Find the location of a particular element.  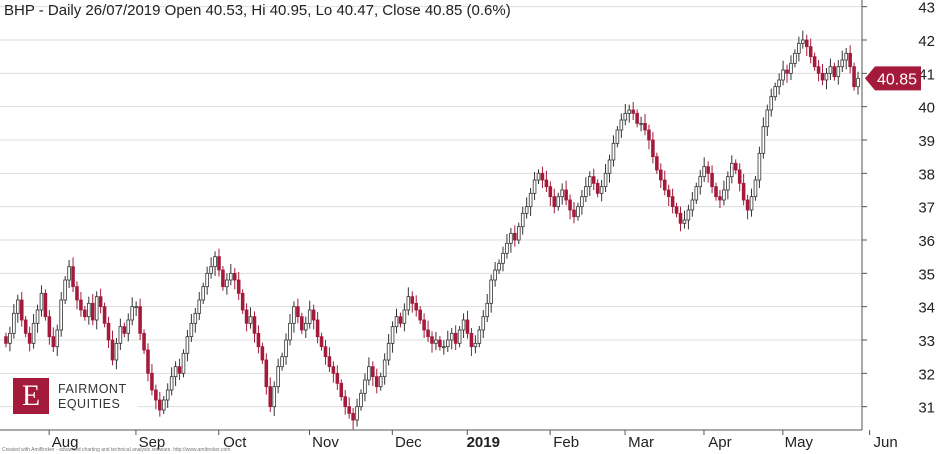

x-tick-label: 2019 is located at coordinates (483, 442).